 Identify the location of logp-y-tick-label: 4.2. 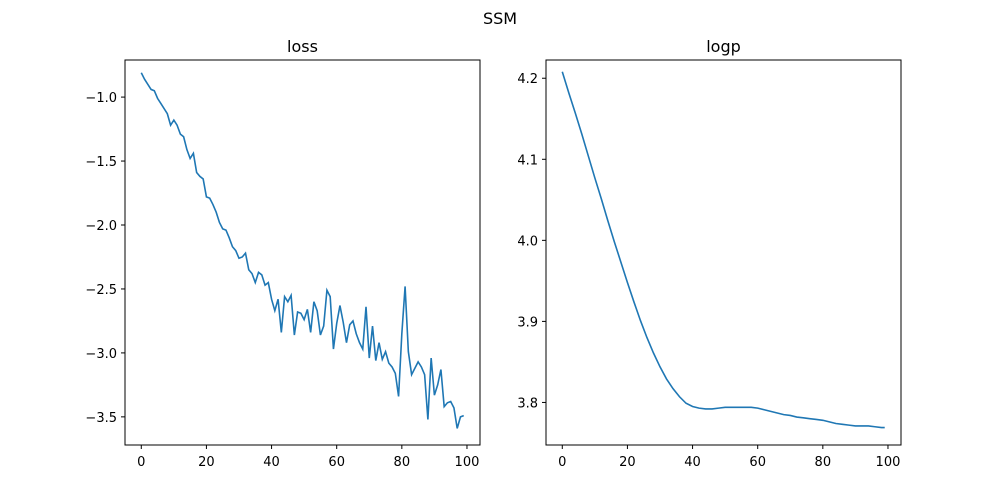
(527, 79).